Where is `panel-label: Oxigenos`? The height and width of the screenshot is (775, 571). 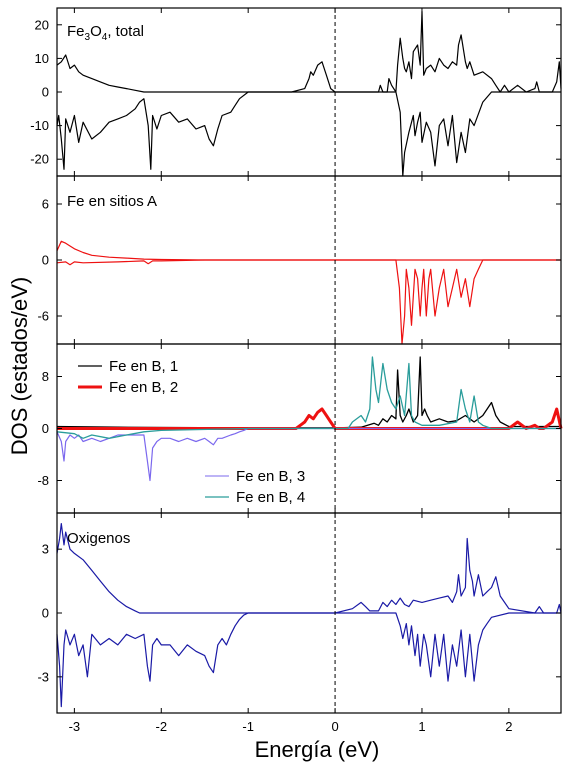 panel-label: Oxigenos is located at coordinates (98, 538).